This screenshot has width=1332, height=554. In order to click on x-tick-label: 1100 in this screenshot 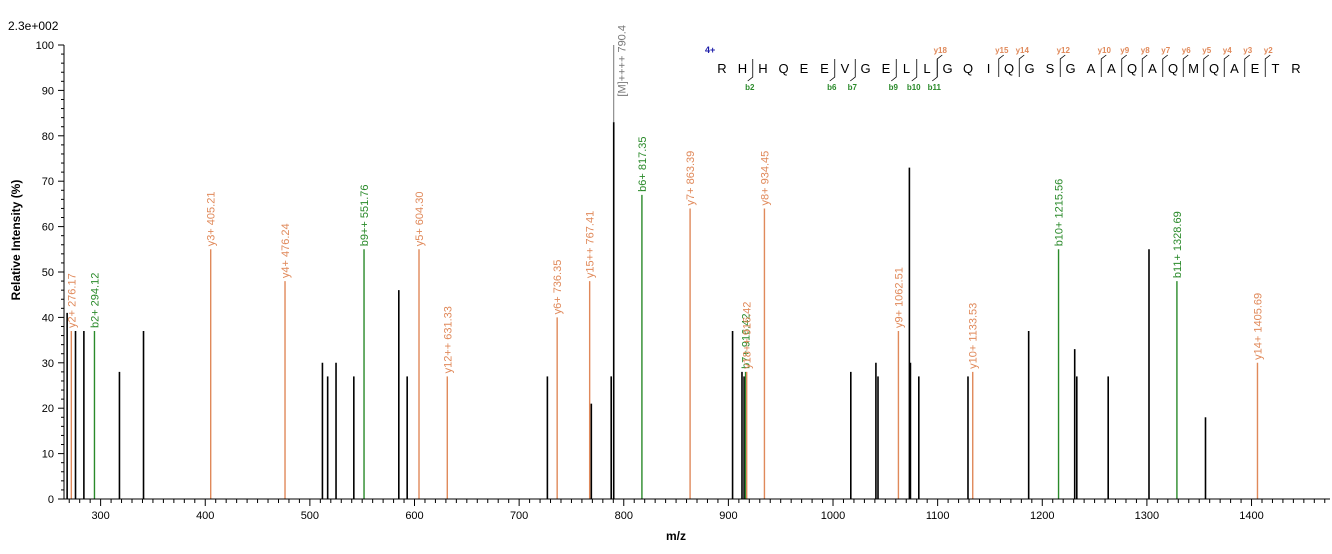, I will do `click(938, 516)`.